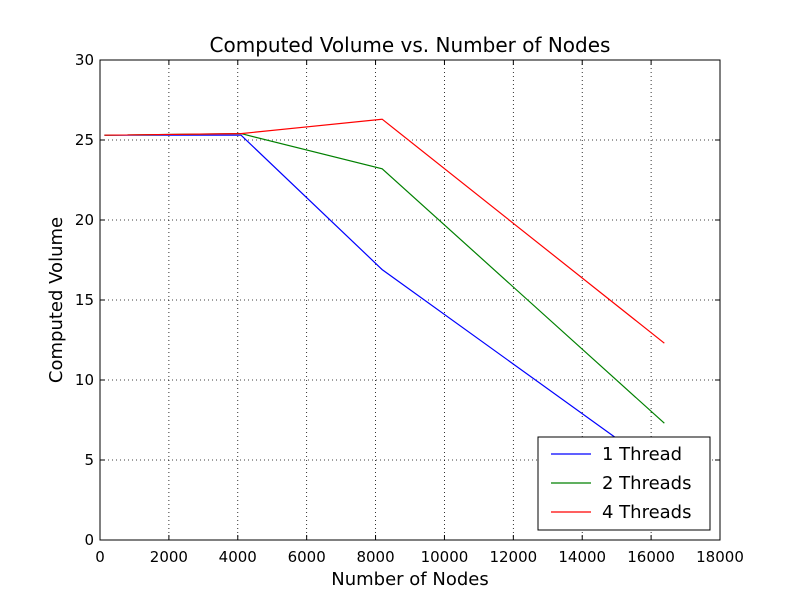 This screenshot has height=600, width=800. I want to click on legend-label: 1 Thread, so click(642, 454).